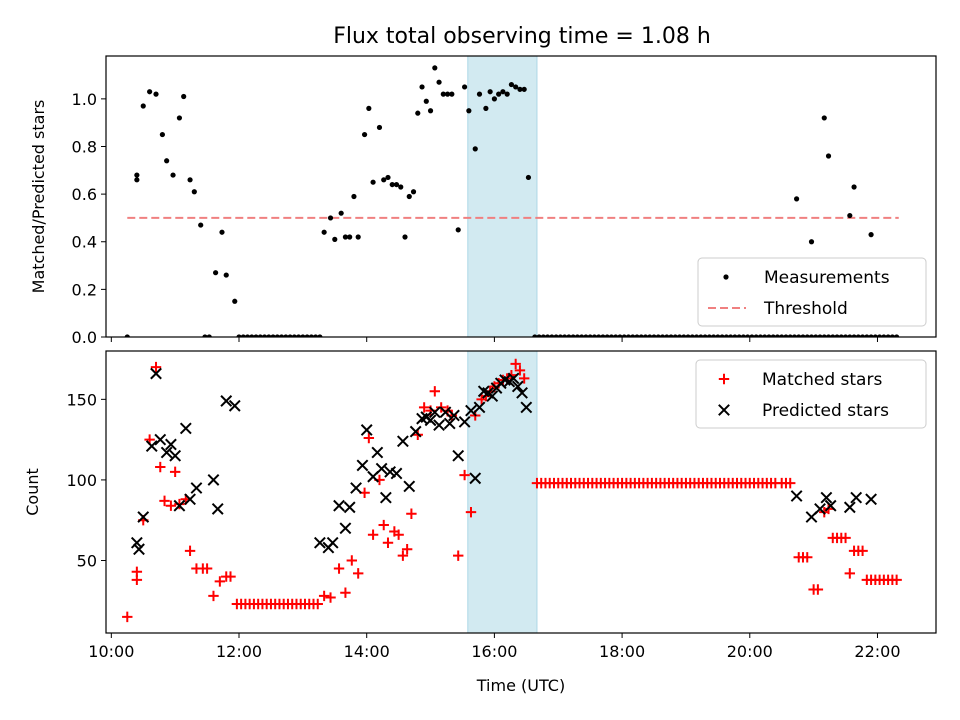 This screenshot has height=720, width=960. Describe the element at coordinates (726, 277) in the screenshot. I see `legend-marker` at that location.